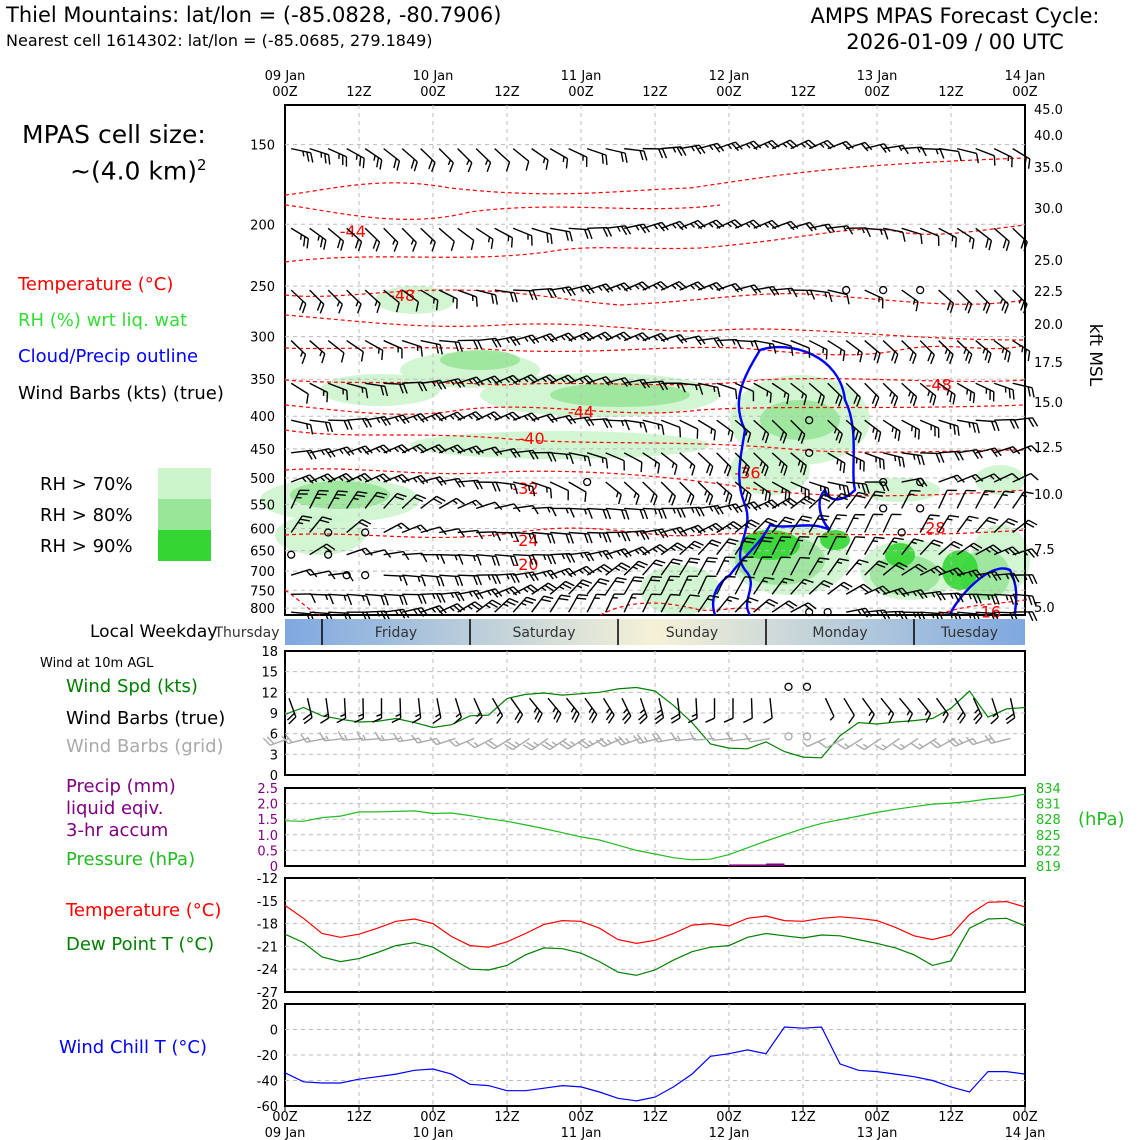  What do you see at coordinates (655, 924) in the screenshot?
I see `temp-series-temperature` at bounding box center [655, 924].